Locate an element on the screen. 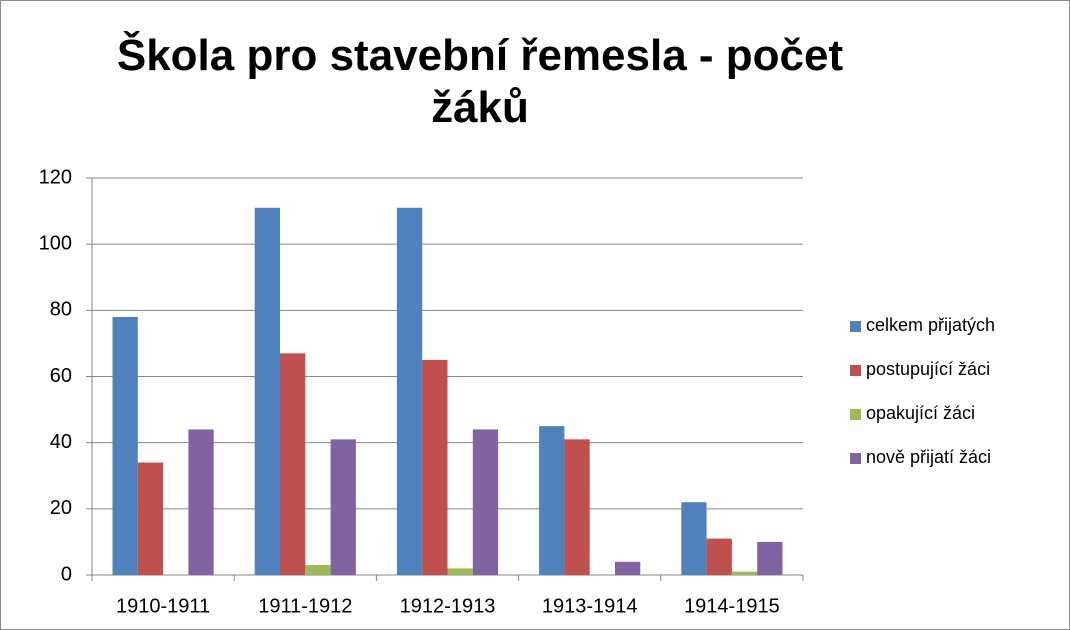  y-tick-label: 0 is located at coordinates (66, 574).